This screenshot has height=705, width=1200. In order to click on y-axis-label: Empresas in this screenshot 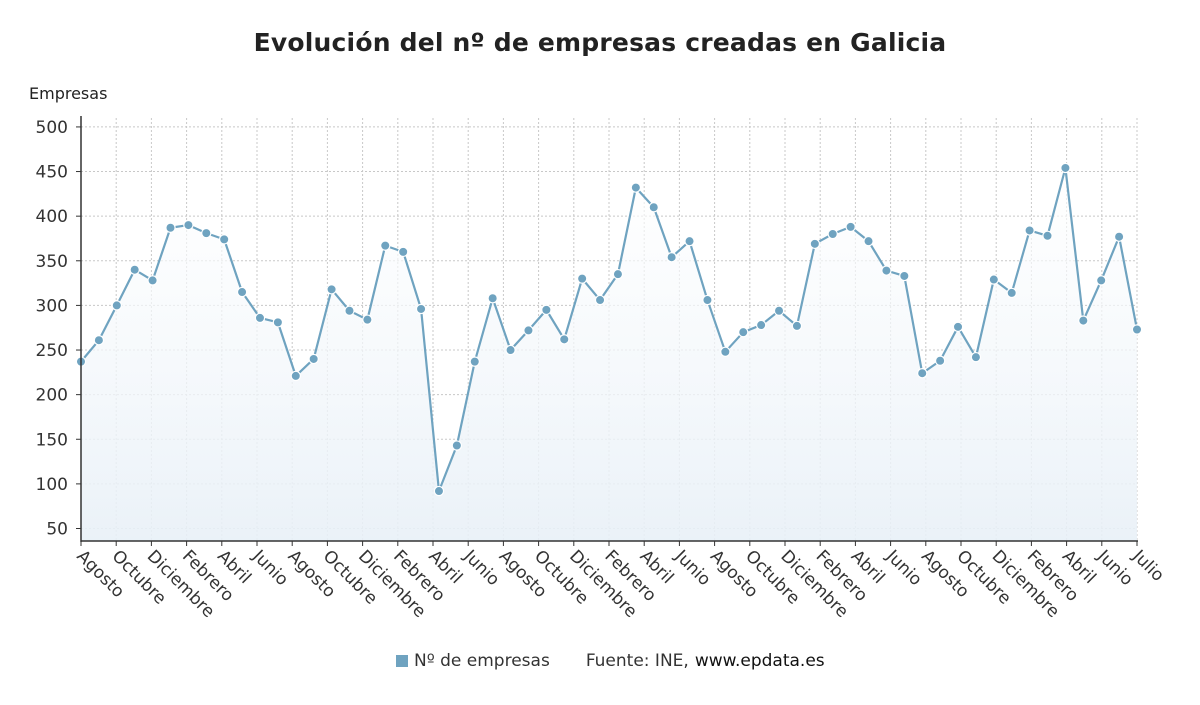, I will do `click(68, 93)`.